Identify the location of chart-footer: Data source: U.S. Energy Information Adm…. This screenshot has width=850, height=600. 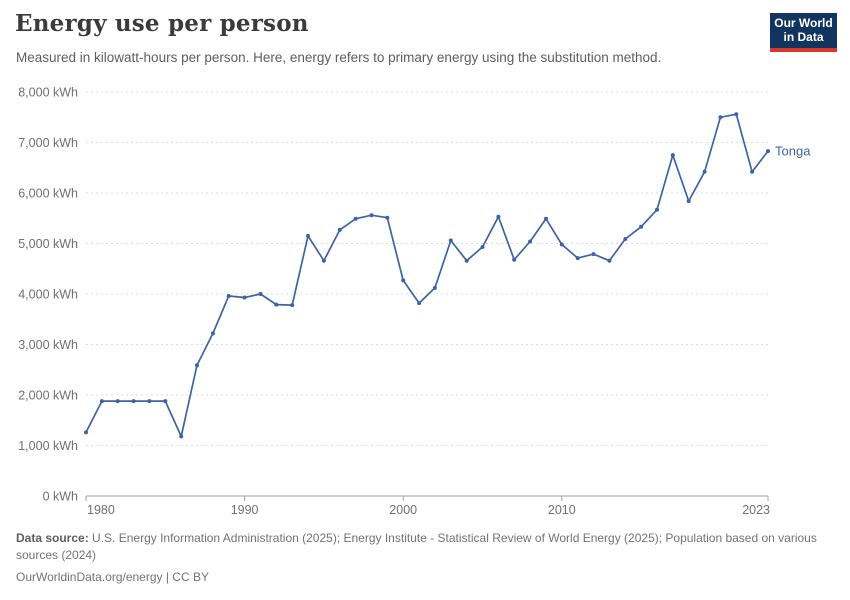
(425, 558).